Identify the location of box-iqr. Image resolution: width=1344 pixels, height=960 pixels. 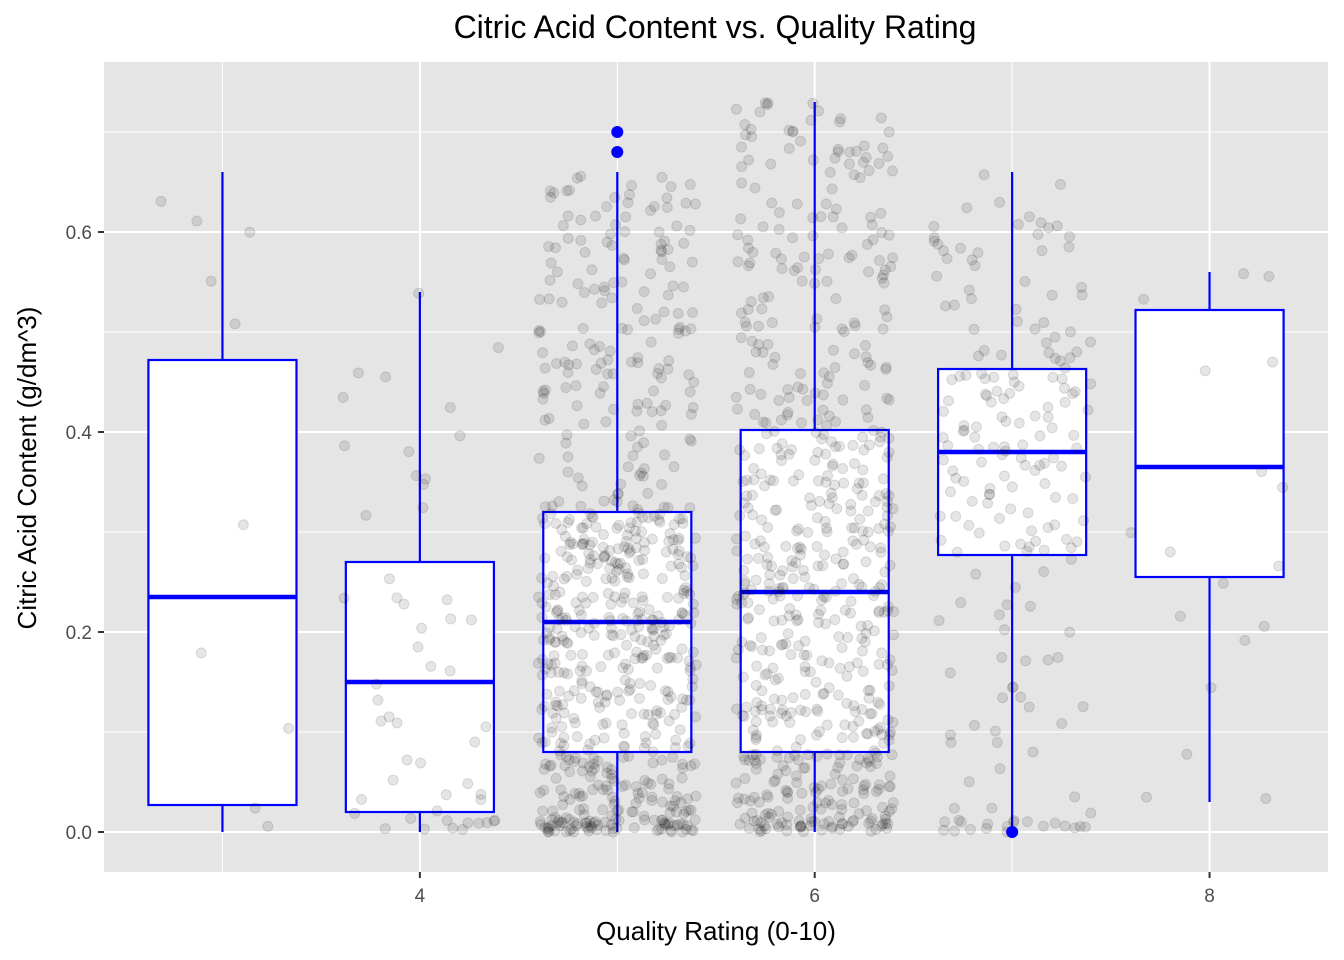
(222, 582).